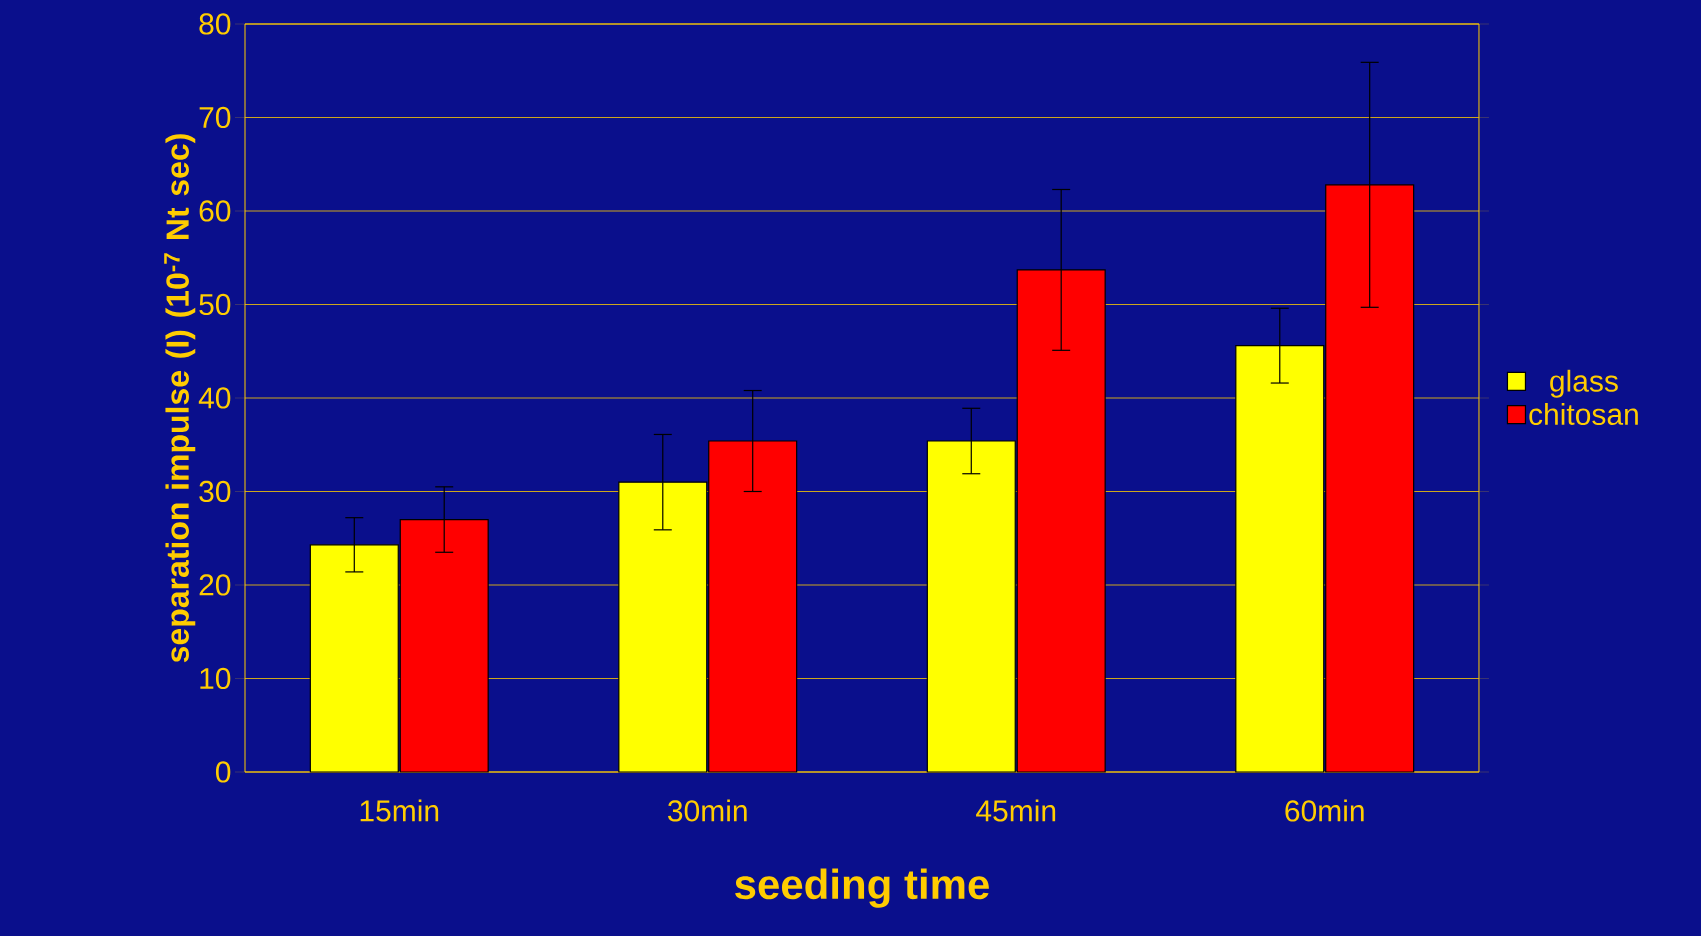 Image resolution: width=1701 pixels, height=936 pixels. I want to click on y-tick-label: 50, so click(215, 304).